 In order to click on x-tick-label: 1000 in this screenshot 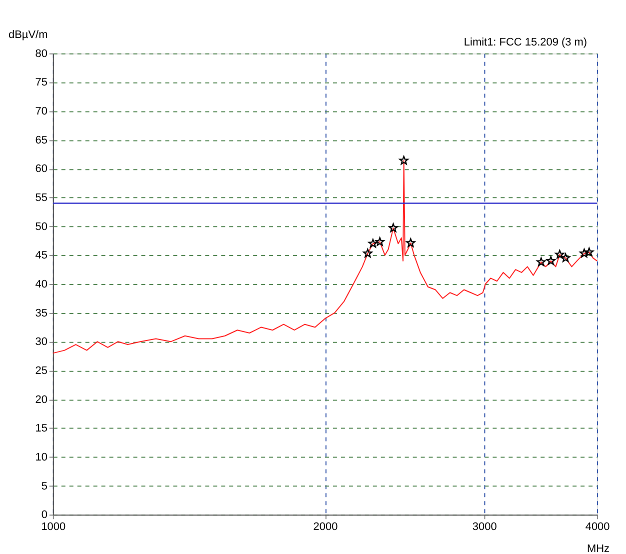, I will do `click(53, 527)`.